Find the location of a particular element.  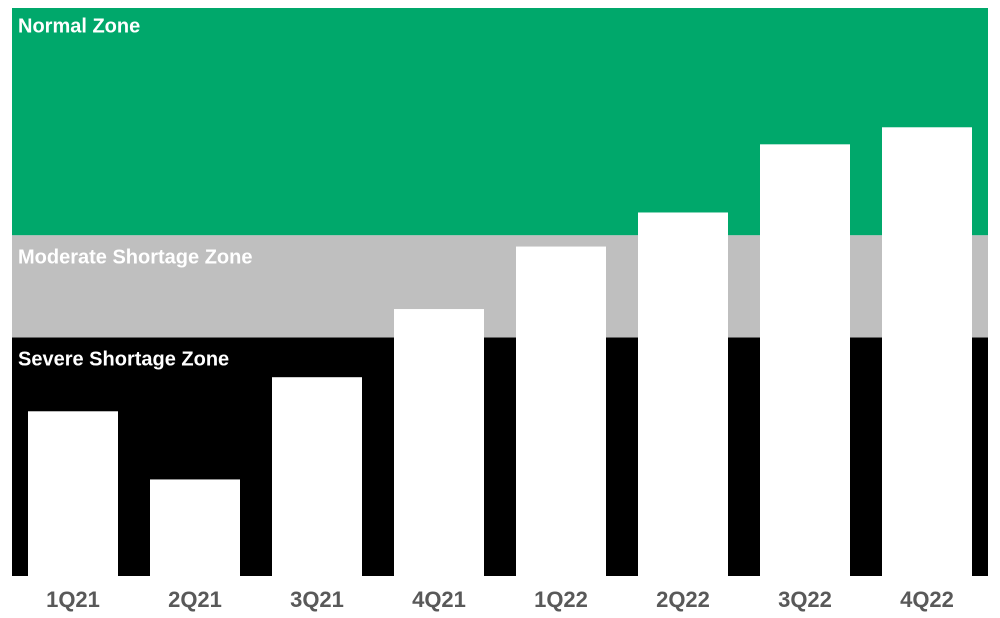

x-tick-label: 1Q21 is located at coordinates (73, 599).